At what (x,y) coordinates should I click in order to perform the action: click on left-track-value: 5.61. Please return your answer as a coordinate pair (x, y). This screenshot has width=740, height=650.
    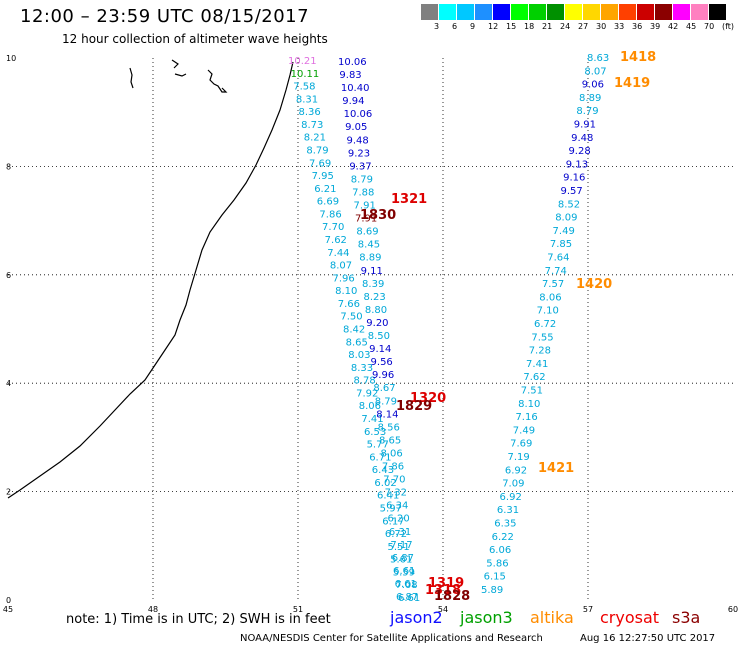
    Looking at the image, I should click on (401, 560).